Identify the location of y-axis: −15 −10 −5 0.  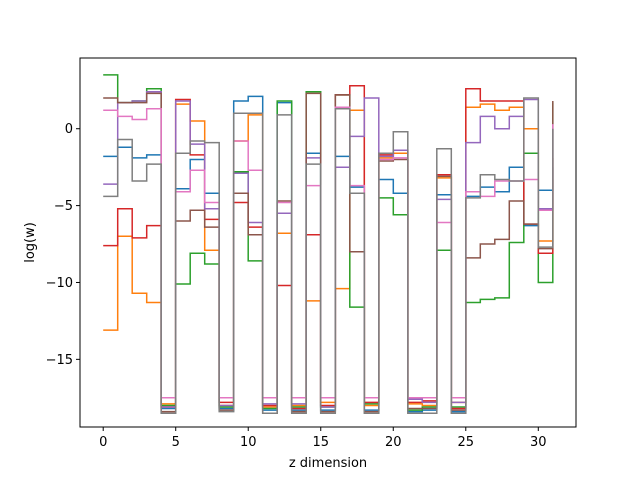
(63, 245).